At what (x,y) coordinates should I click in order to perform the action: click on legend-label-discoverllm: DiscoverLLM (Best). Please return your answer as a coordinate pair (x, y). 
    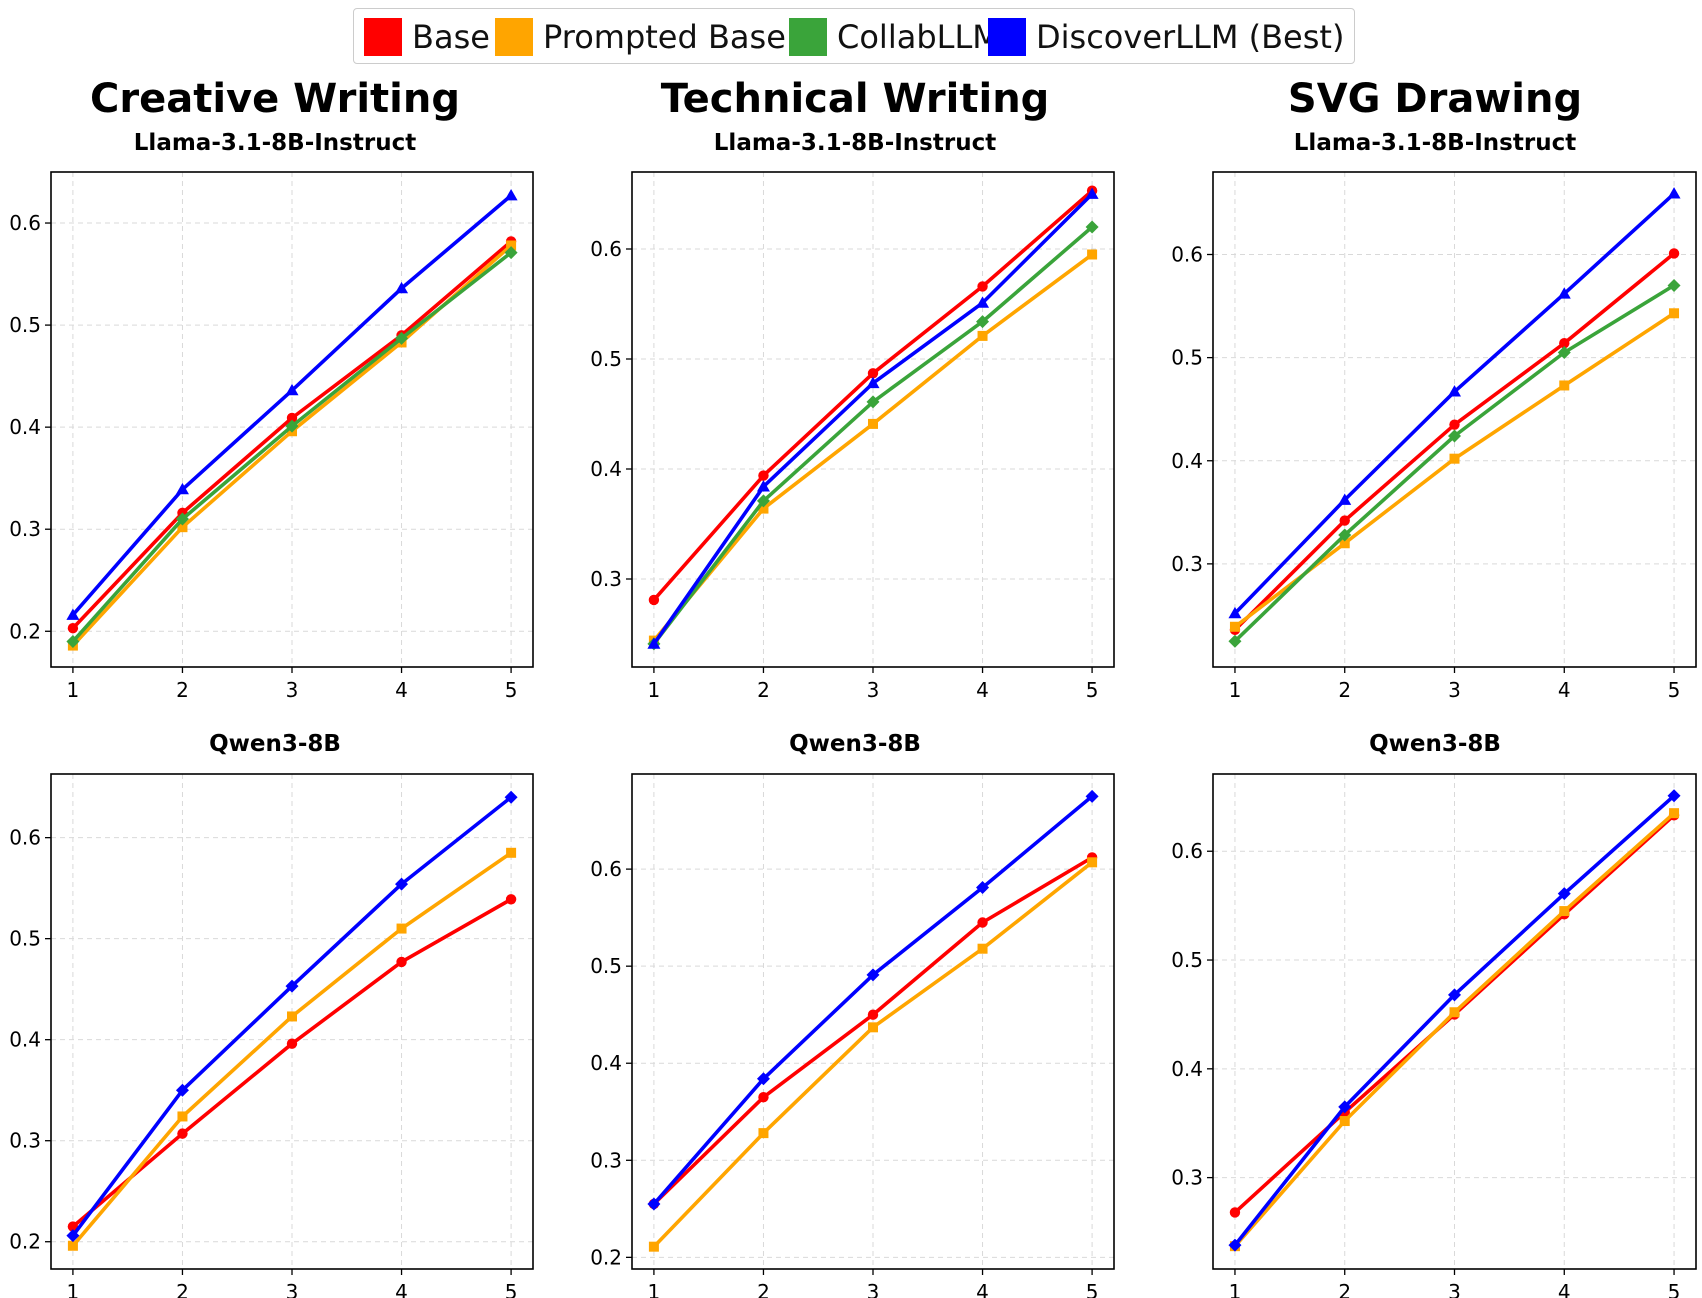
    Looking at the image, I should click on (1190, 37).